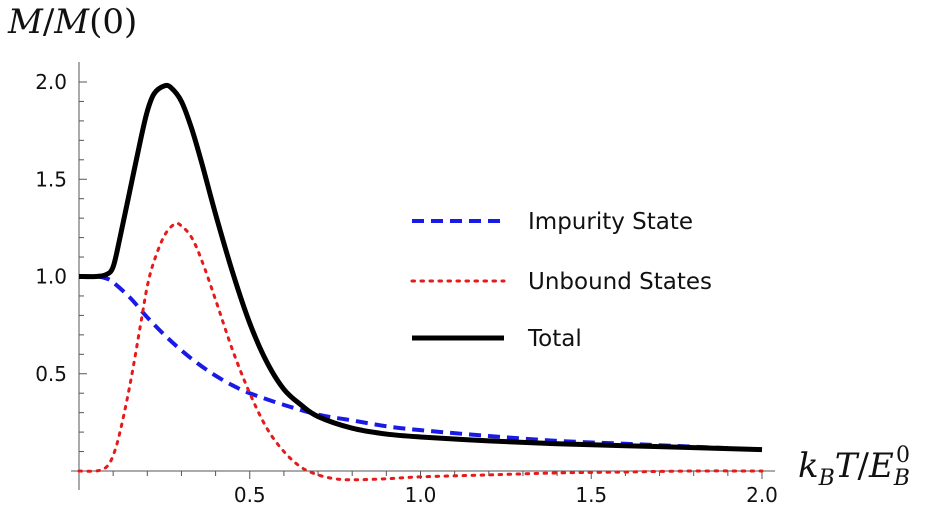  I want to click on x-tick-label: 1.5, so click(591, 495).